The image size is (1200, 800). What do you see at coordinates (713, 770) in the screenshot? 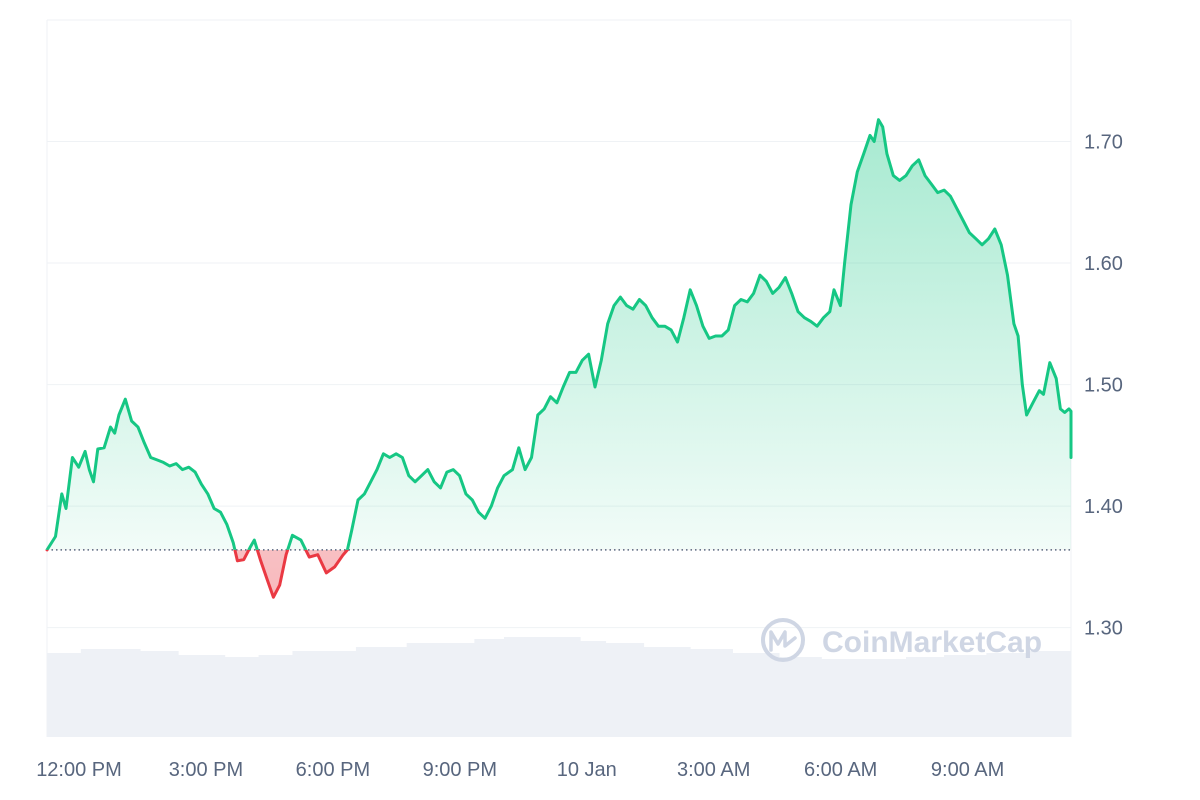
I see `x-tick-label: 3:00 AM` at bounding box center [713, 770].